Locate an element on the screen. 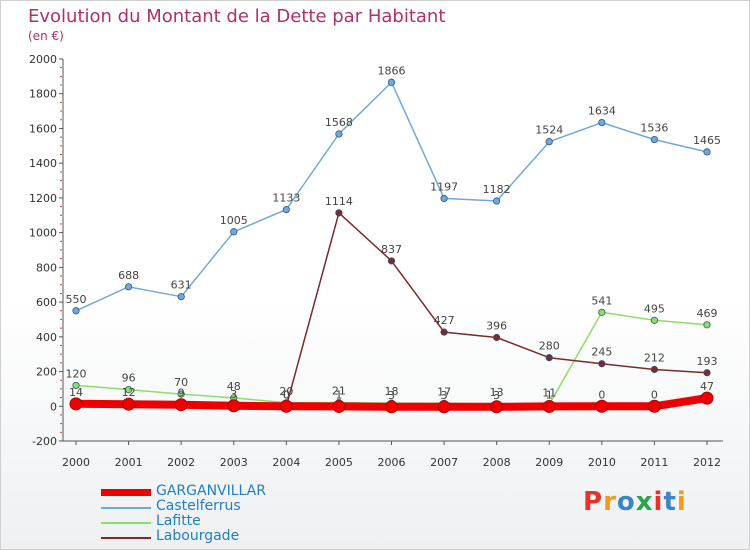 This screenshot has height=550, width=750. data-label: 14 is located at coordinates (76, 392).